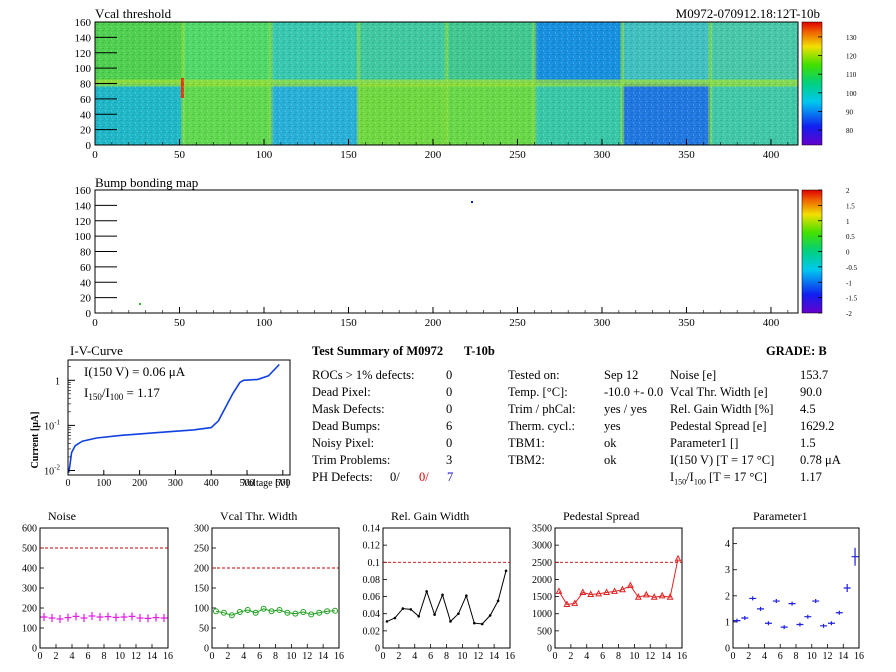 This screenshot has width=896, height=672. Describe the element at coordinates (346, 426) in the screenshot. I see `summary-label: Dead Bumps:` at that location.